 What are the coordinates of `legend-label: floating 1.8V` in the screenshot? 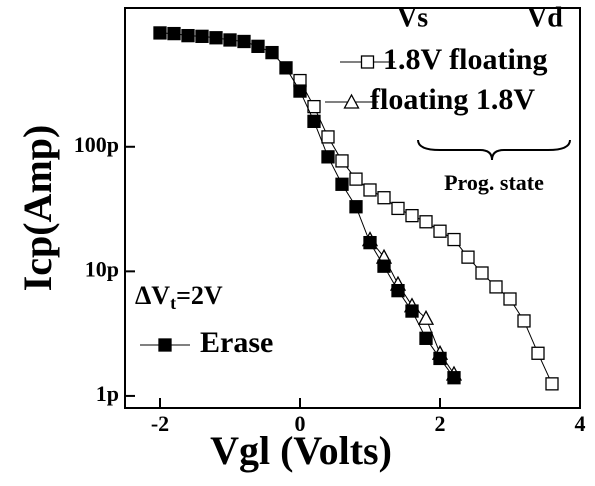 It's located at (452, 99).